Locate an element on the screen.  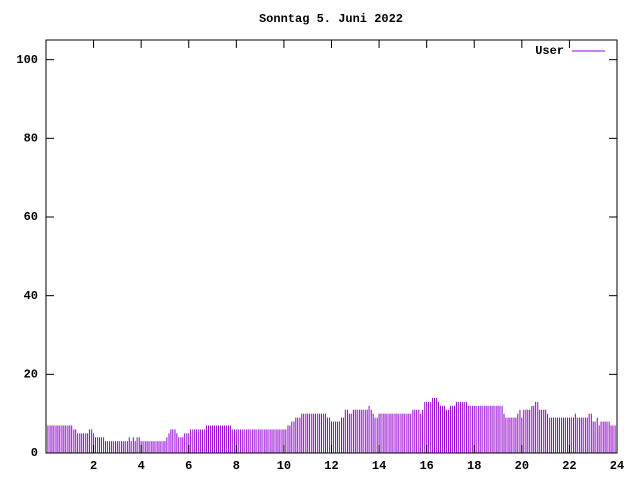
x-tick-label: 12 is located at coordinates (331, 466).